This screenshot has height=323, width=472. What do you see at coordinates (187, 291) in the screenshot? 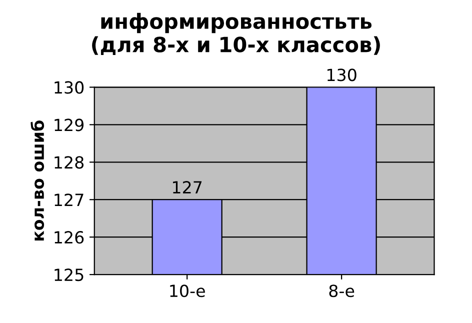
I see `x-tick-label: 10-е` at bounding box center [187, 291].